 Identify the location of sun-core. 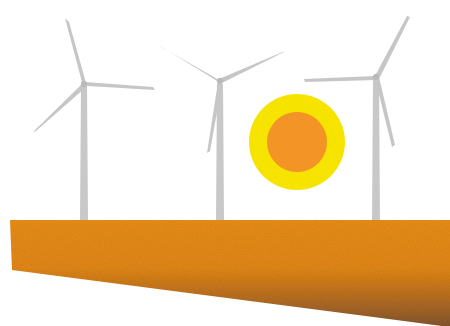
(297, 142).